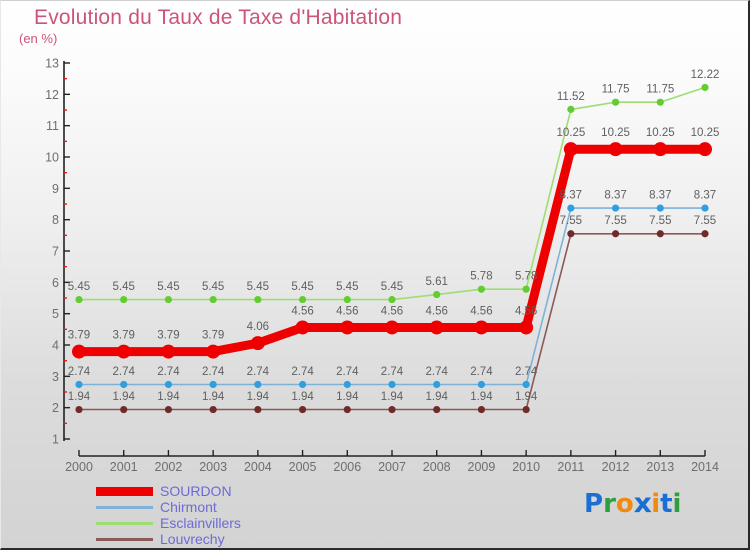  Describe the element at coordinates (246, 523) in the screenshot. I see `legend-item: Esclainvillers` at that location.